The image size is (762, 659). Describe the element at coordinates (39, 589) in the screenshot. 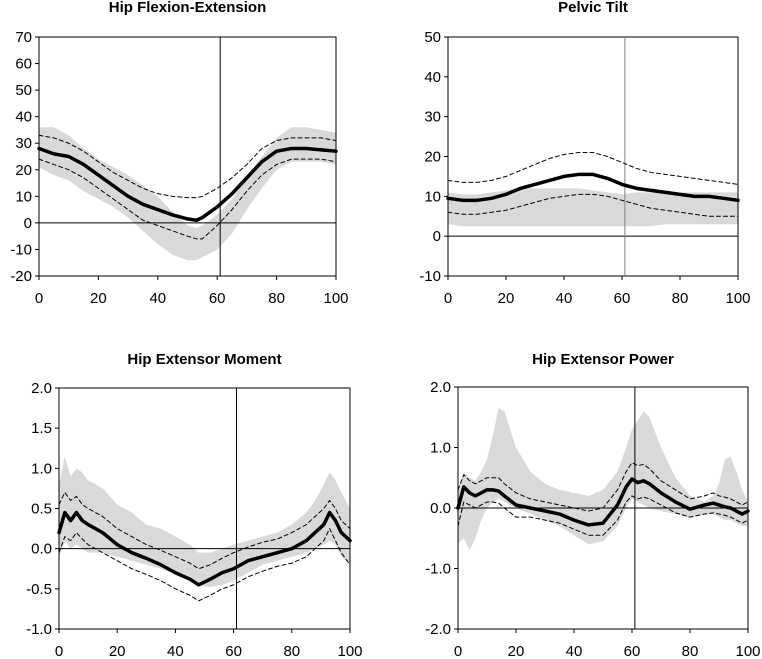

I see `y-tick-label: -0.5` at that location.